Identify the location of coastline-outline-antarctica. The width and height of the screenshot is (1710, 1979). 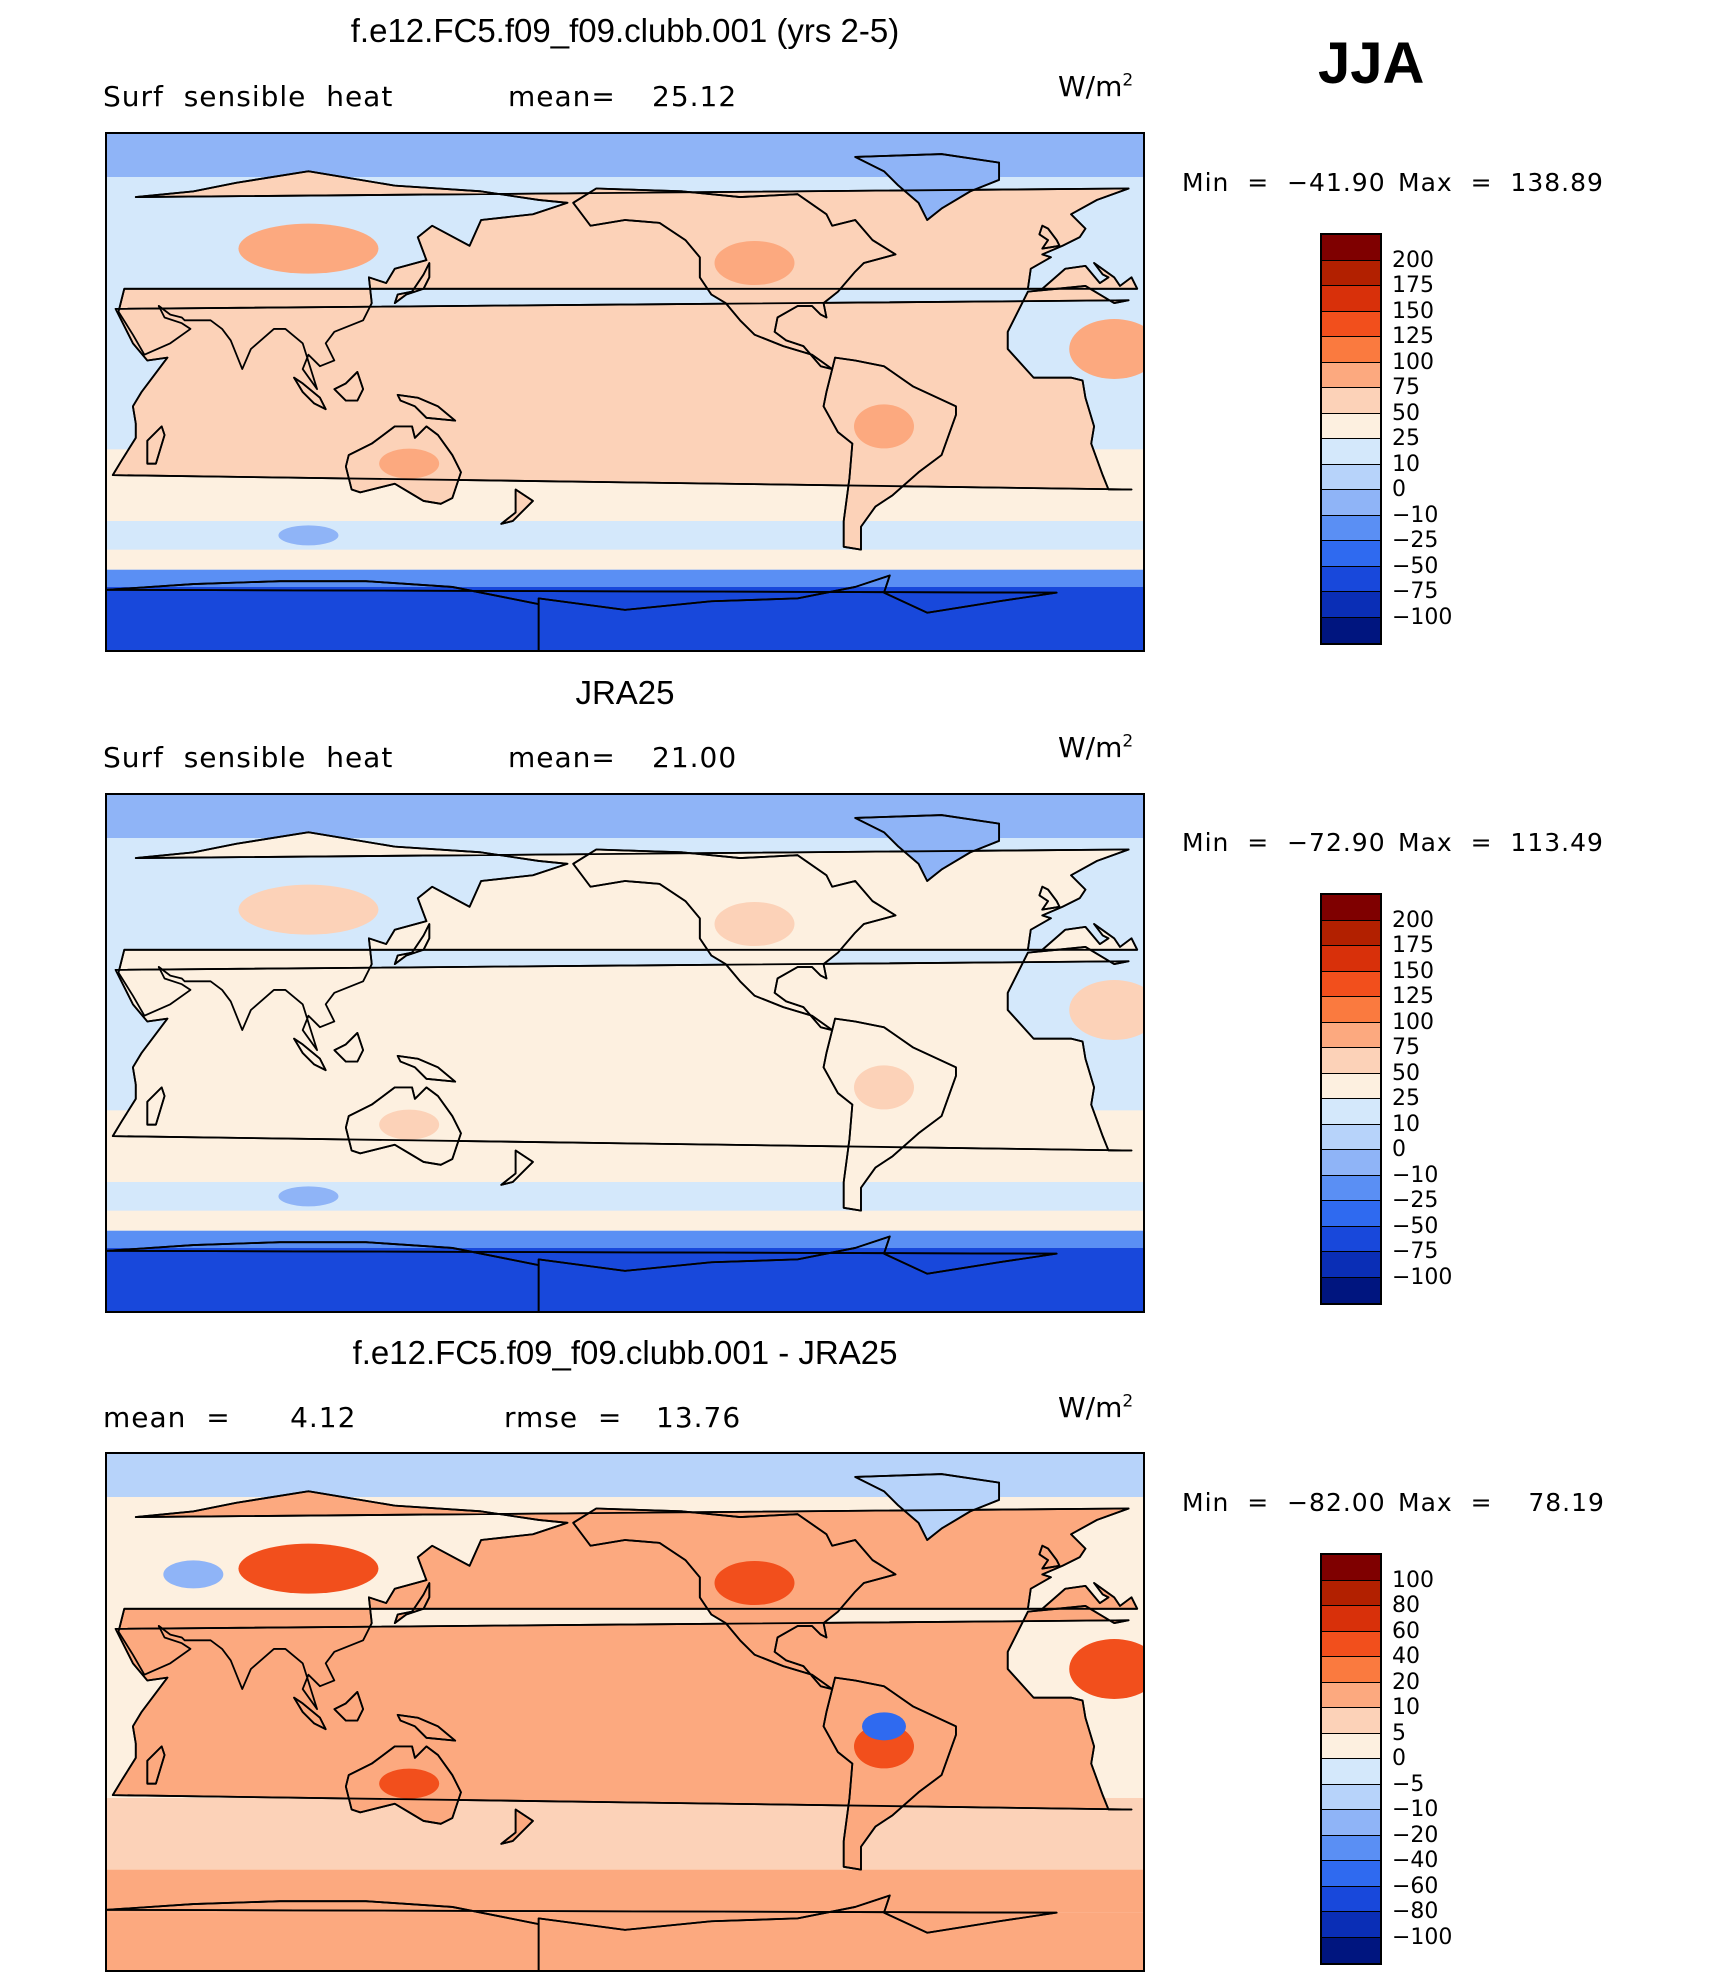
(582, 1932).